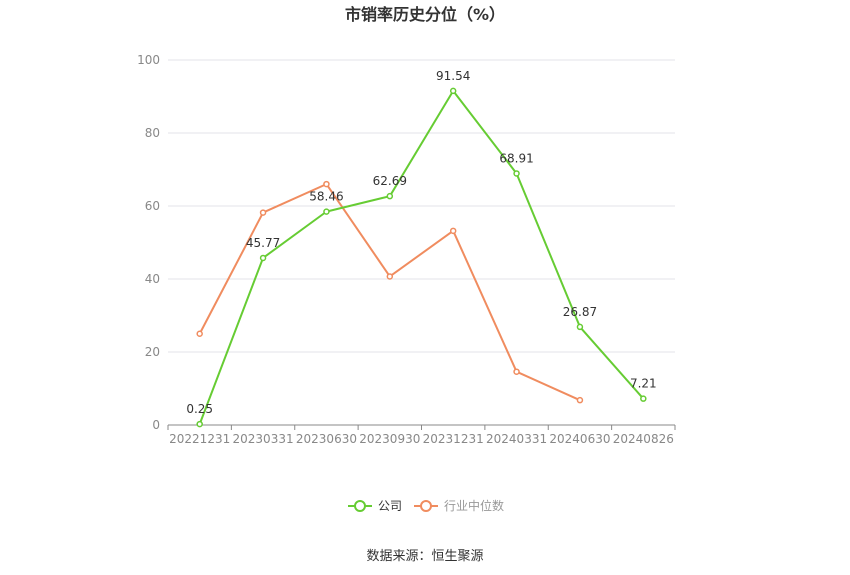 The image size is (850, 575). What do you see at coordinates (453, 76) in the screenshot?
I see `data-label: 91.54` at bounding box center [453, 76].